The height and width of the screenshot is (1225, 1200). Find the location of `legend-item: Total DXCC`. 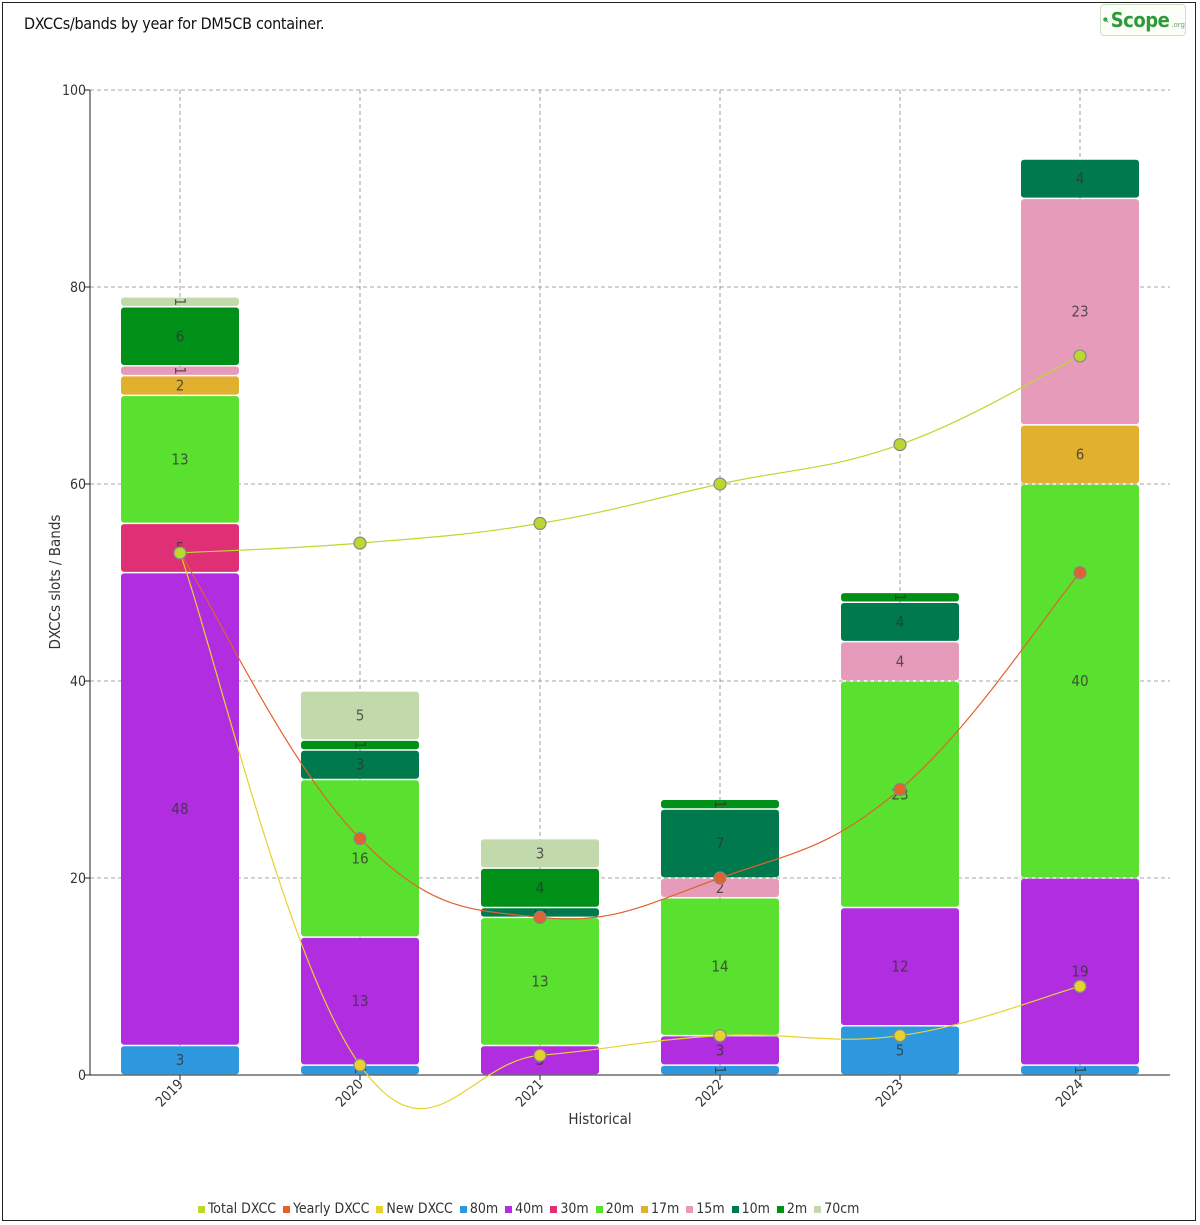

legend-item: Total DXCC is located at coordinates (237, 1209).